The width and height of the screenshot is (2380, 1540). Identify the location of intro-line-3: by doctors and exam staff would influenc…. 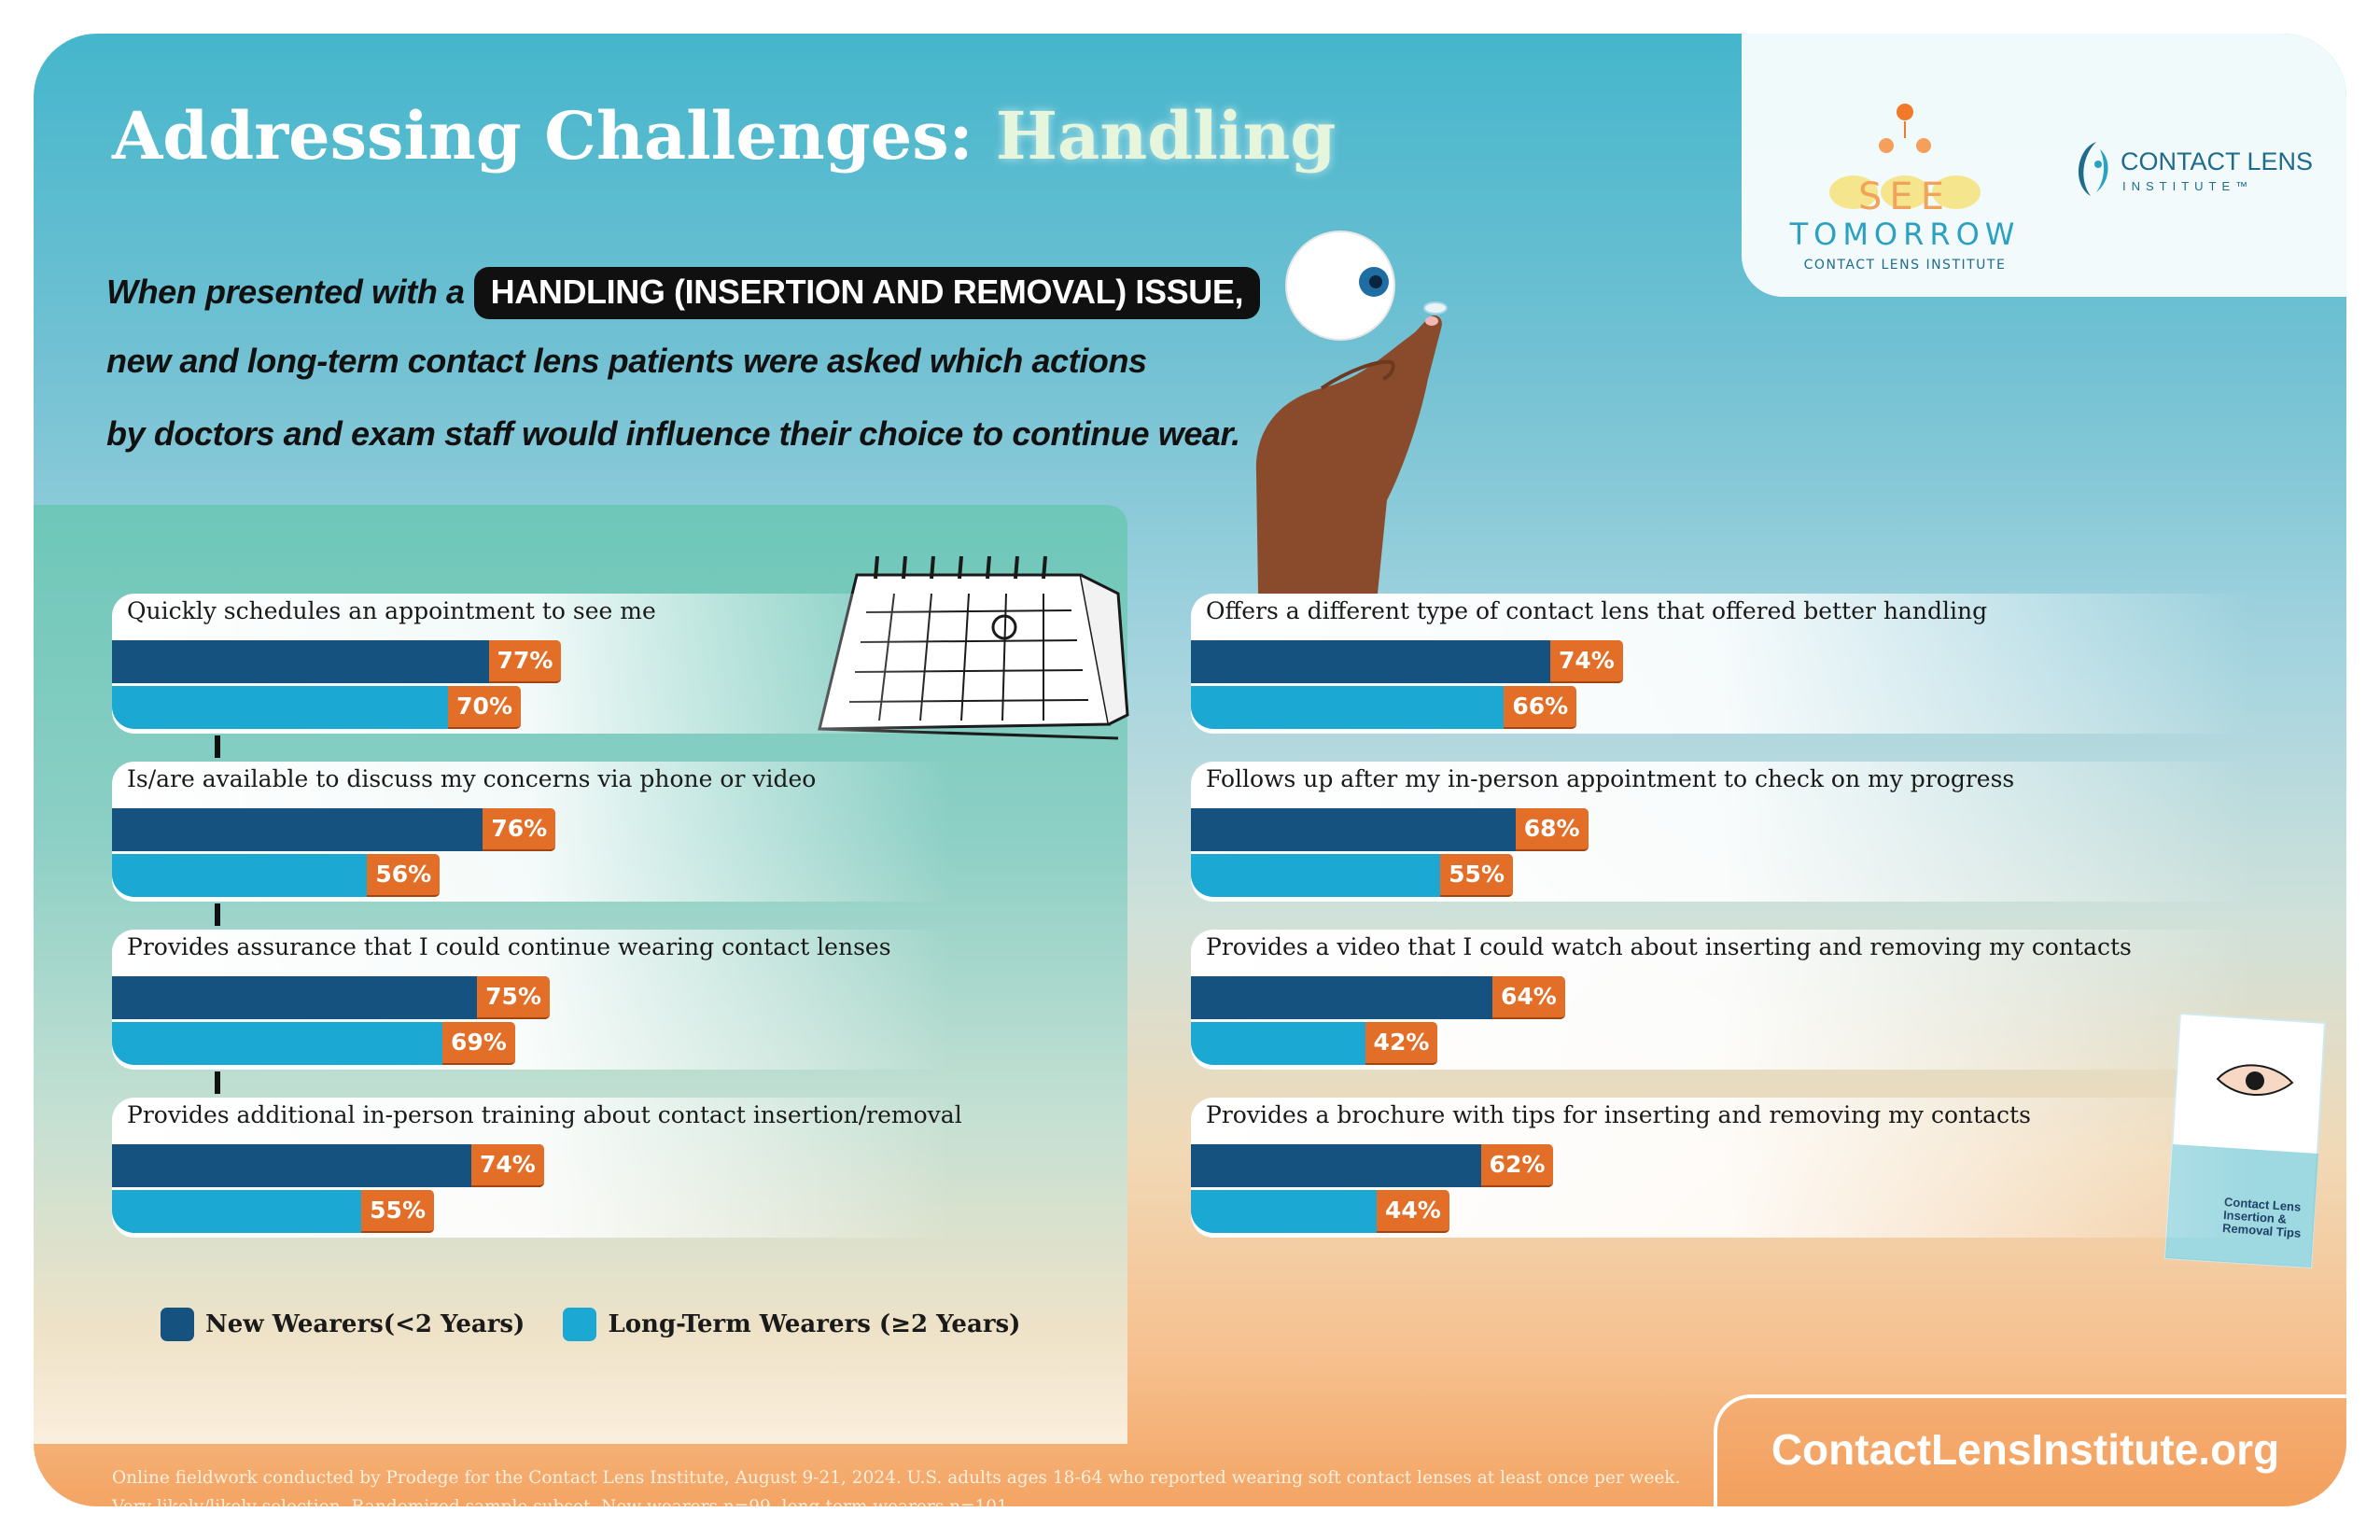
(673, 433).